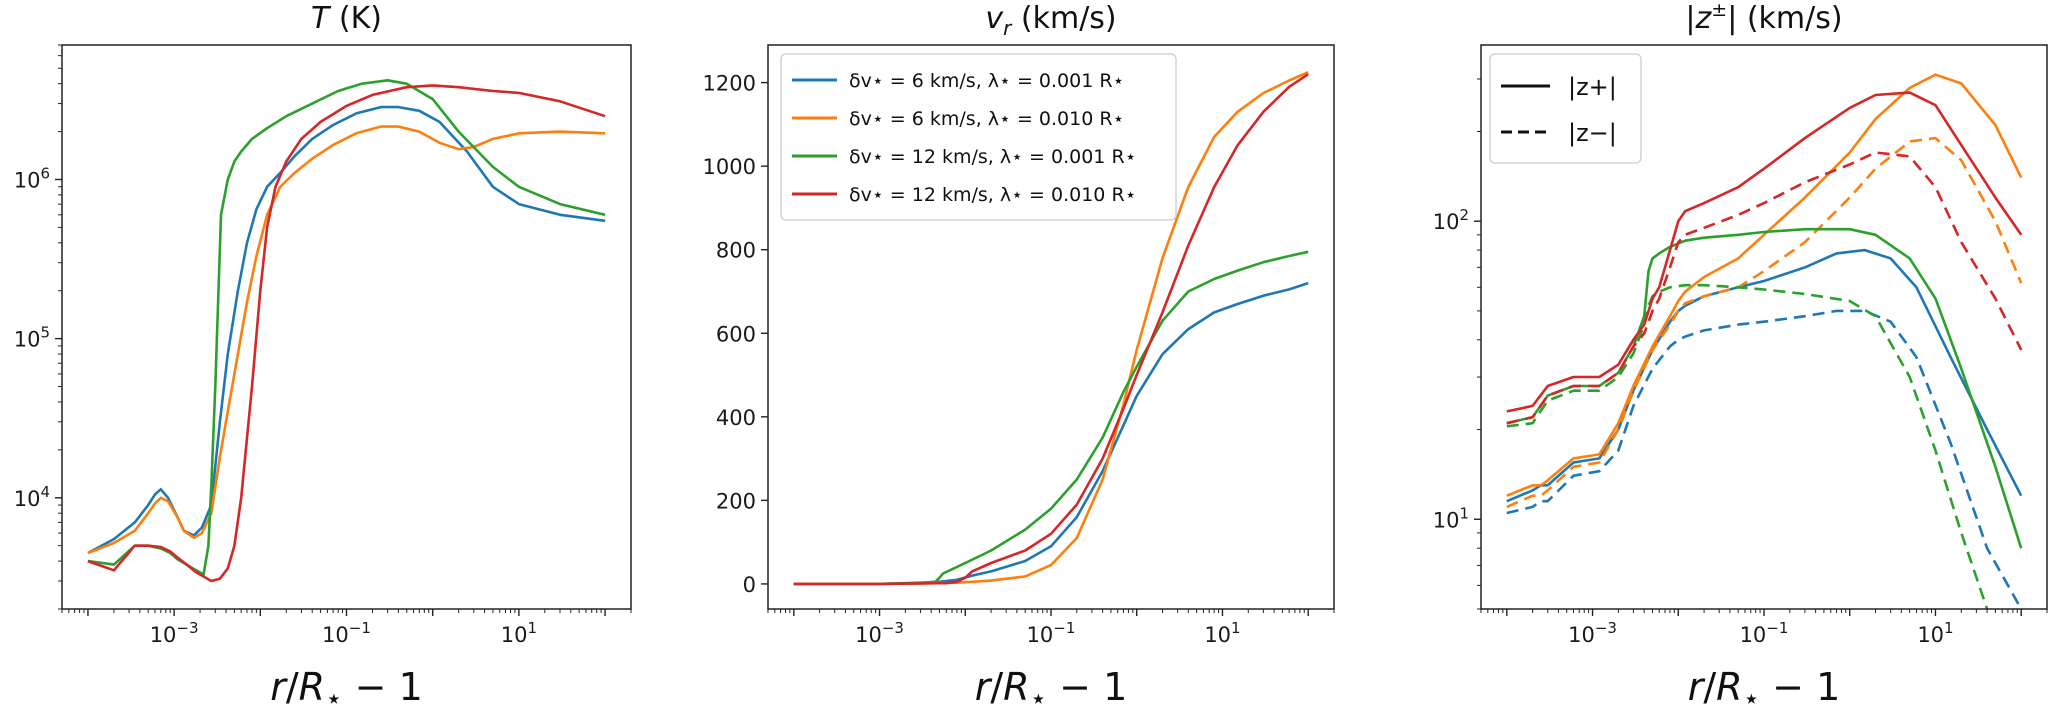  I want to click on series-line-red-dashed, so click(1764, 288).